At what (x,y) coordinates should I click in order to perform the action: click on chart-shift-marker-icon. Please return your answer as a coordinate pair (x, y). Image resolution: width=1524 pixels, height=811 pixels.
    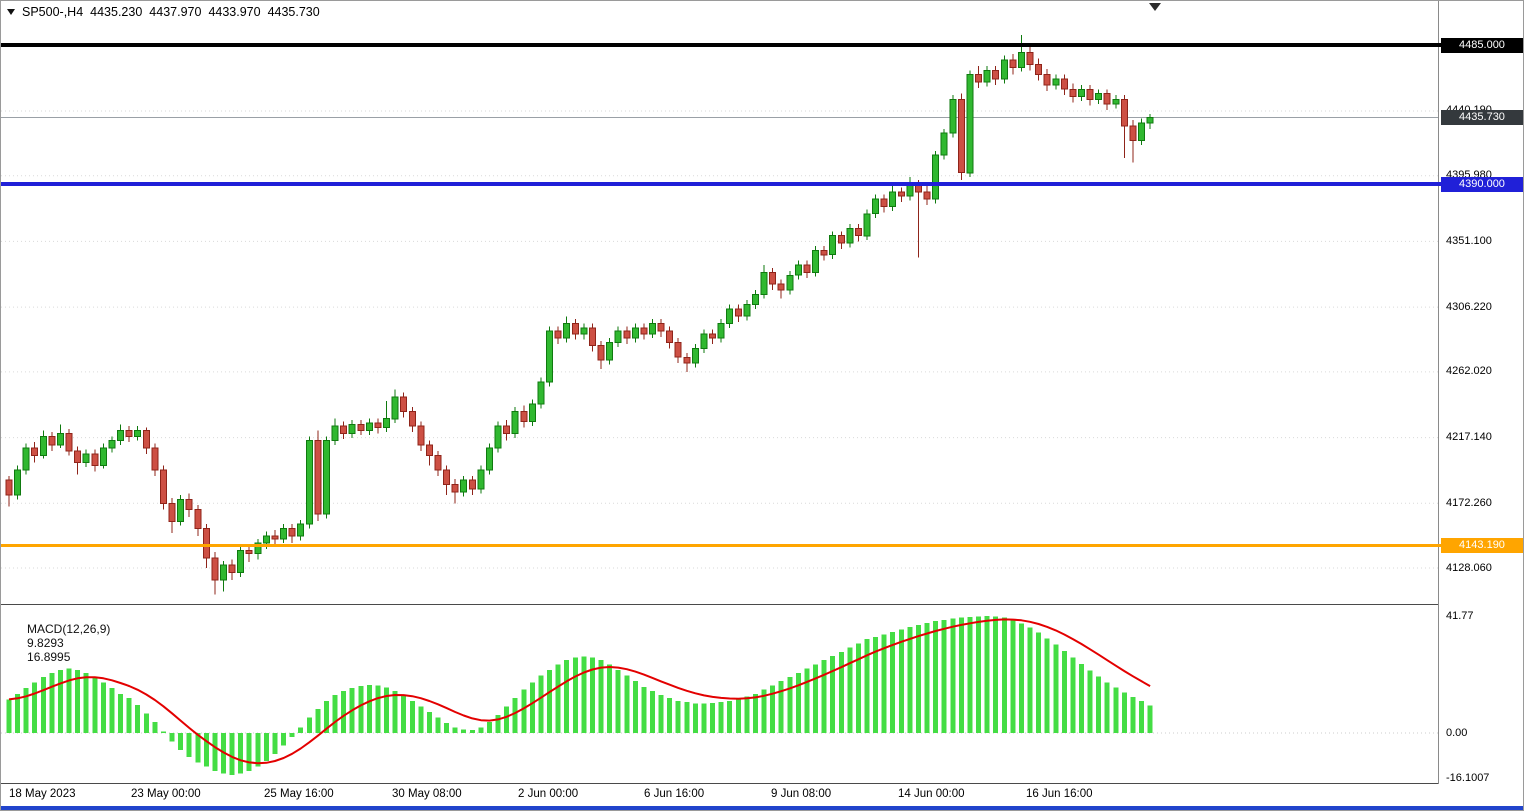
    Looking at the image, I should click on (1155, 7).